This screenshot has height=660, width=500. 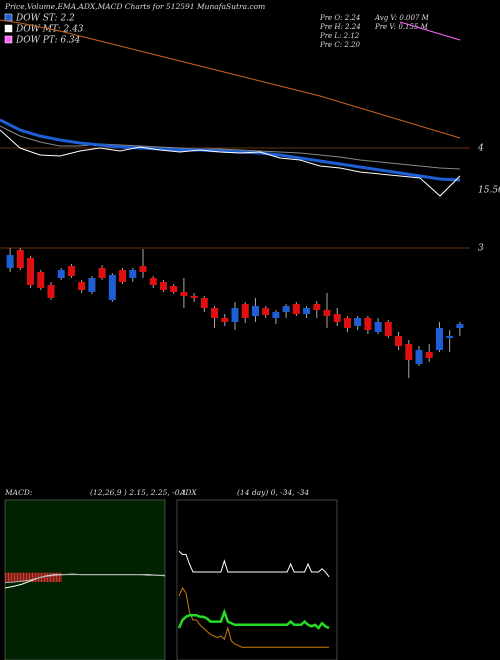 I want to click on y-tick-label: 4, so click(x=480, y=149).